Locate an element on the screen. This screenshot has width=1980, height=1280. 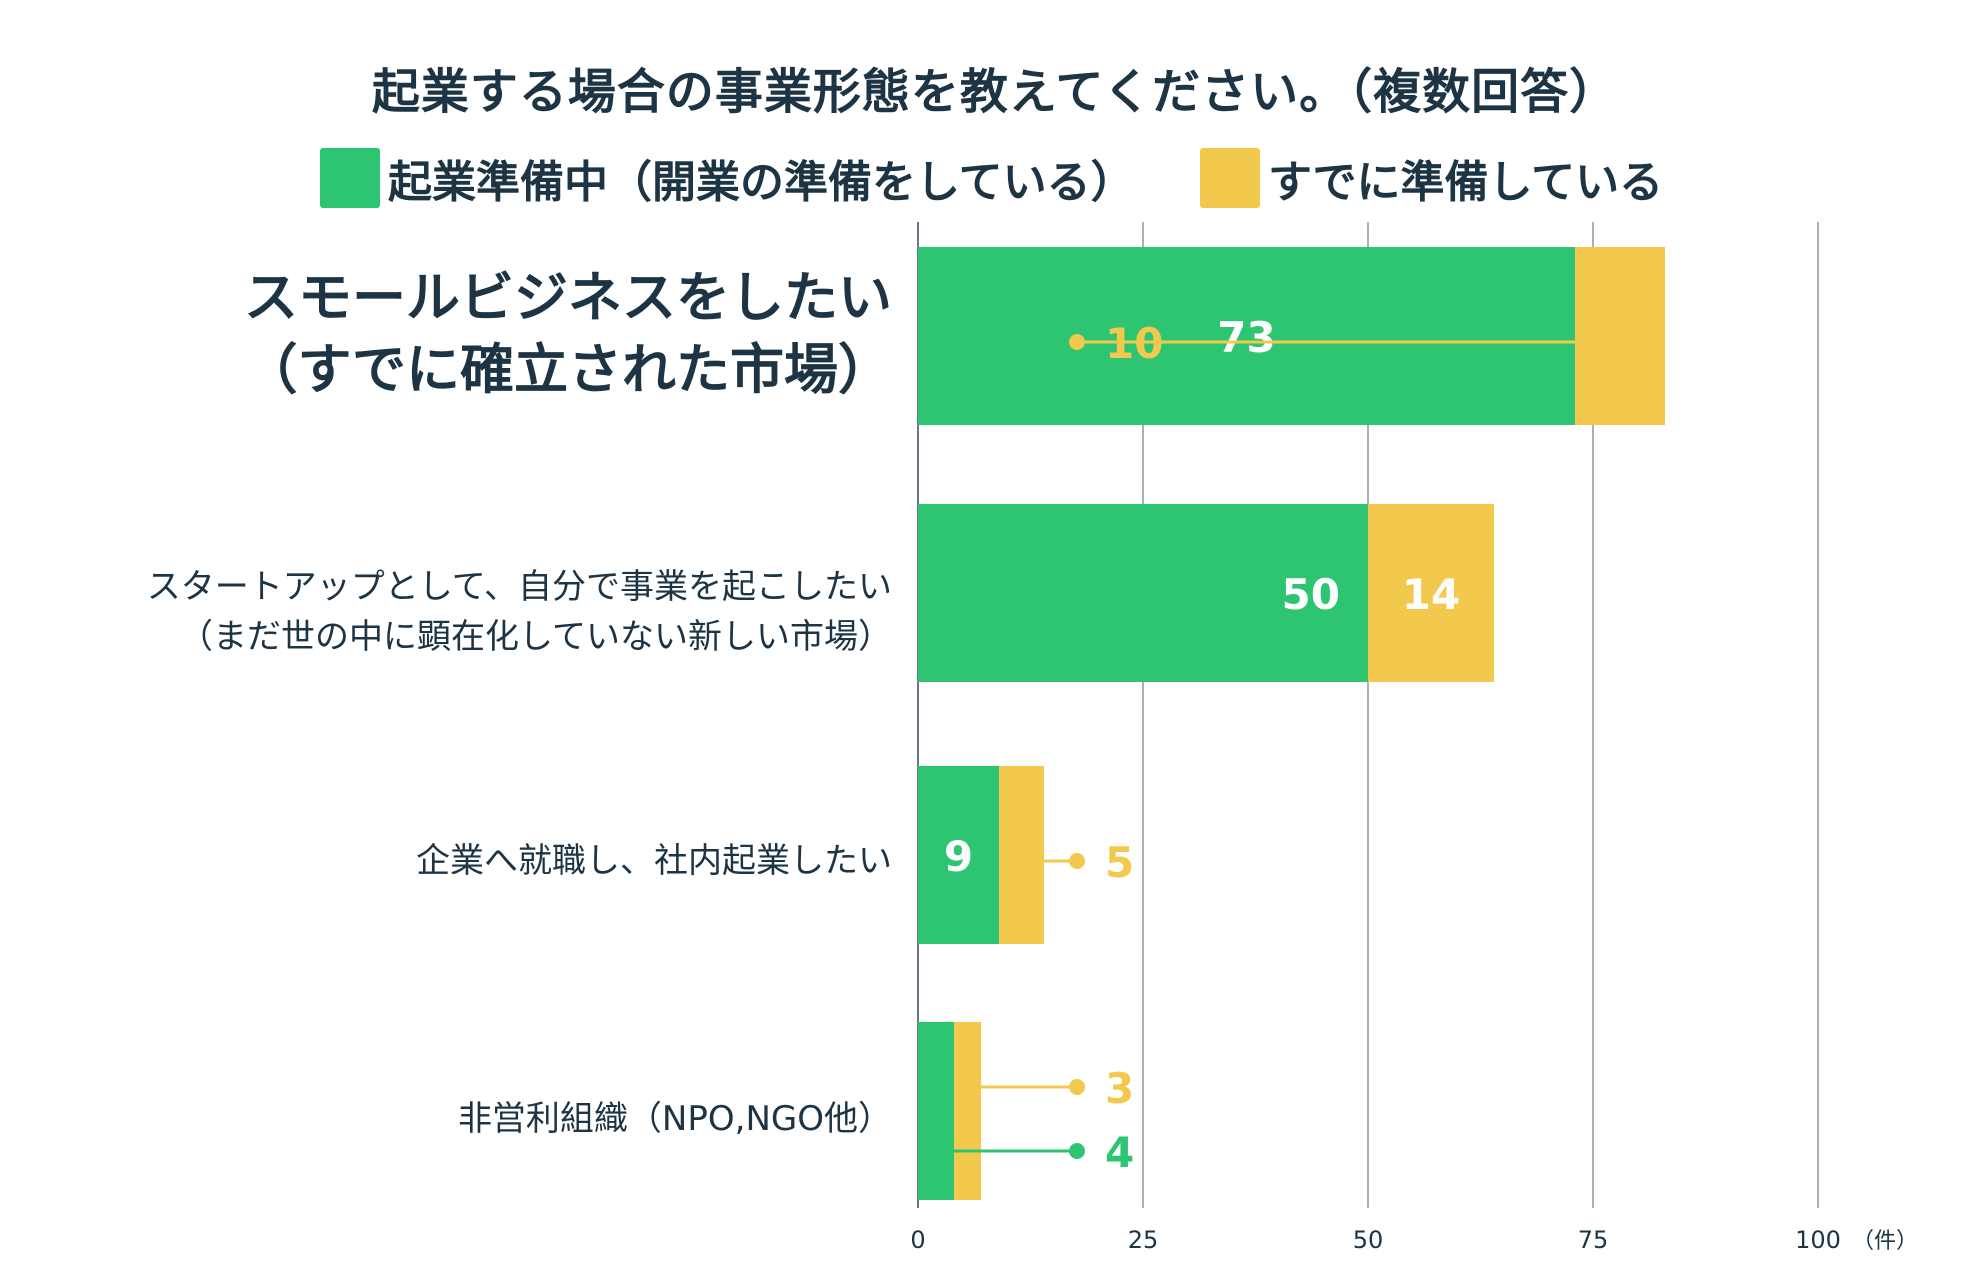
legend-item-already: すでに準備している is located at coordinates (1431, 178).